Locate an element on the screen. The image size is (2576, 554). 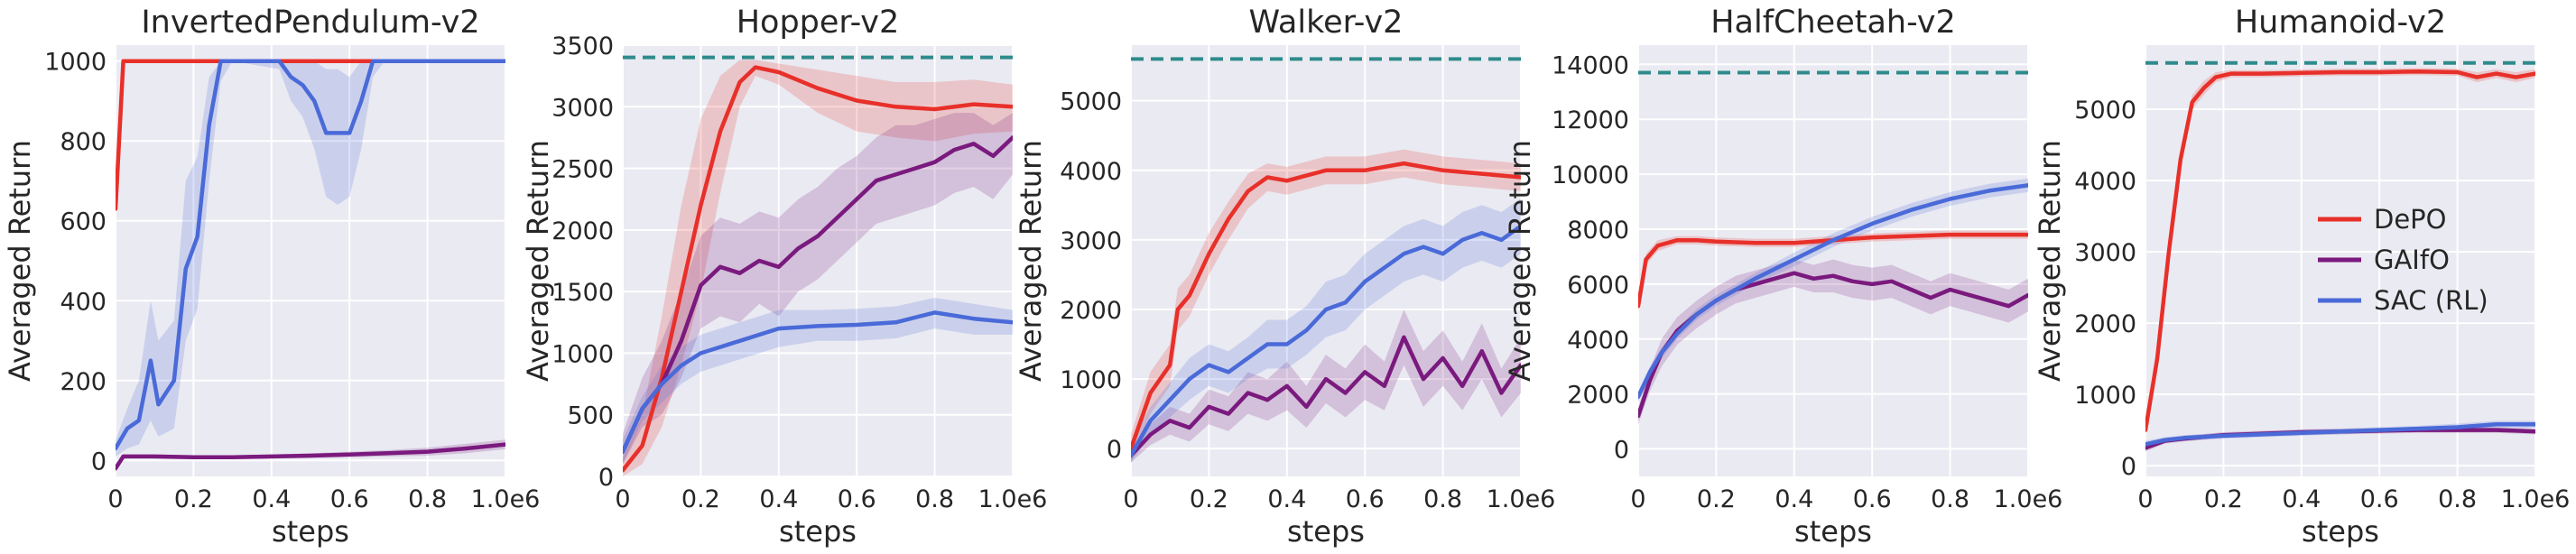
y-tick-label: 3500 is located at coordinates (582, 46).